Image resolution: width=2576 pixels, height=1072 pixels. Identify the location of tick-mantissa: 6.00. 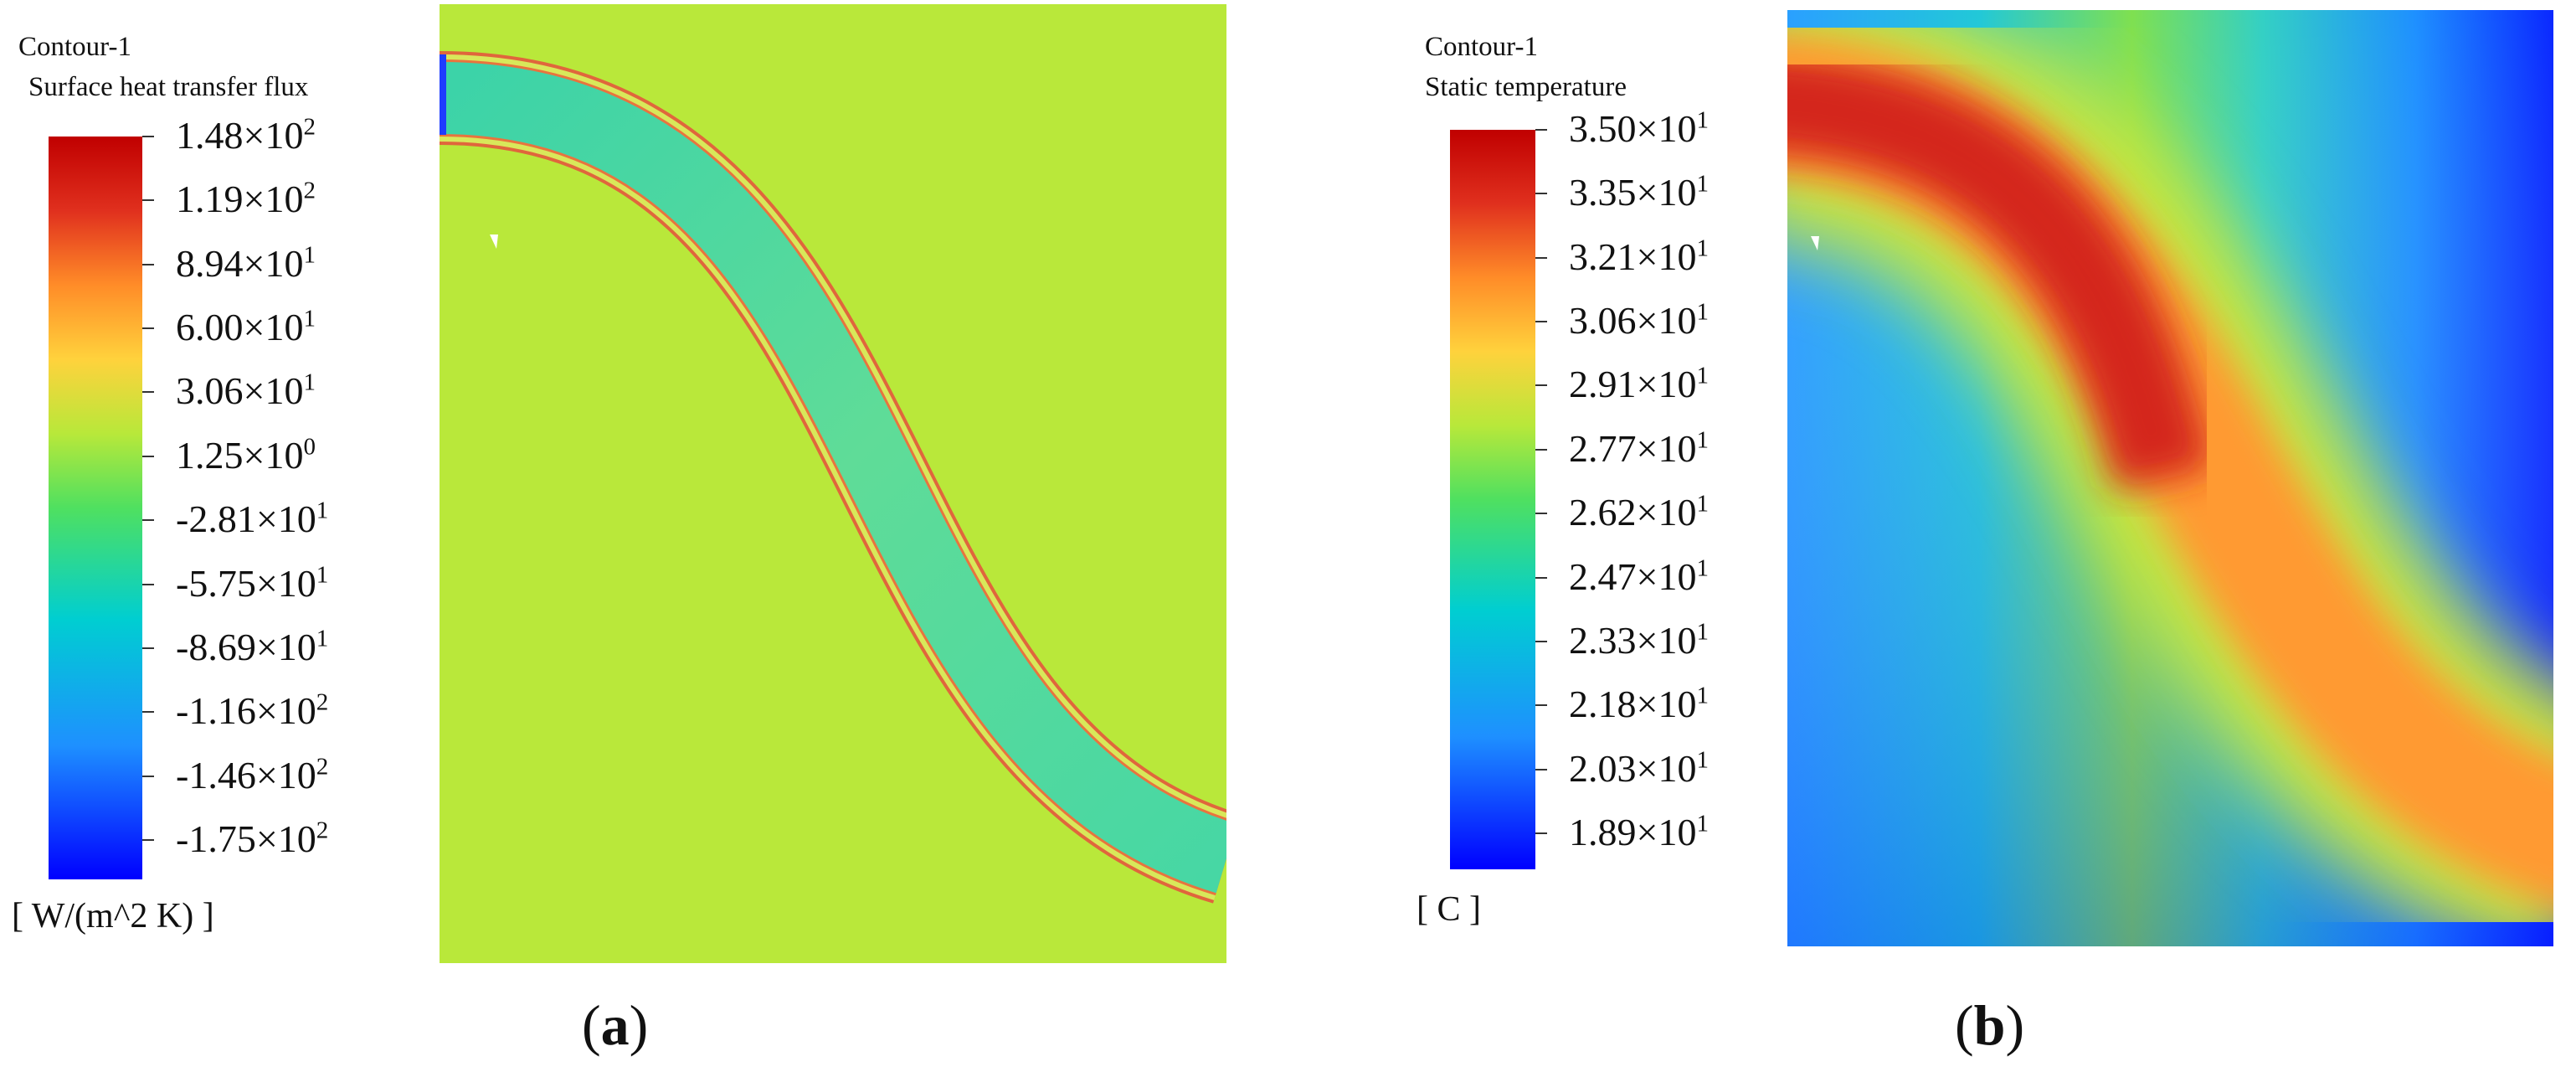
(210, 327).